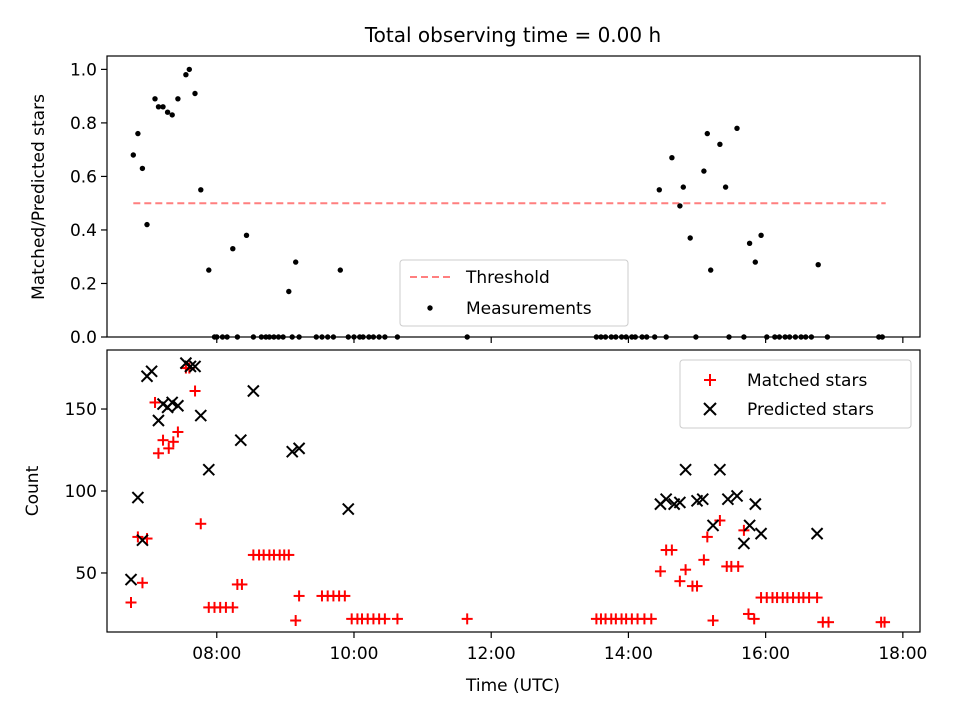 This screenshot has height=720, width=960. What do you see at coordinates (81, 492) in the screenshot?
I see `bottom-y-tick-label: 100` at bounding box center [81, 492].